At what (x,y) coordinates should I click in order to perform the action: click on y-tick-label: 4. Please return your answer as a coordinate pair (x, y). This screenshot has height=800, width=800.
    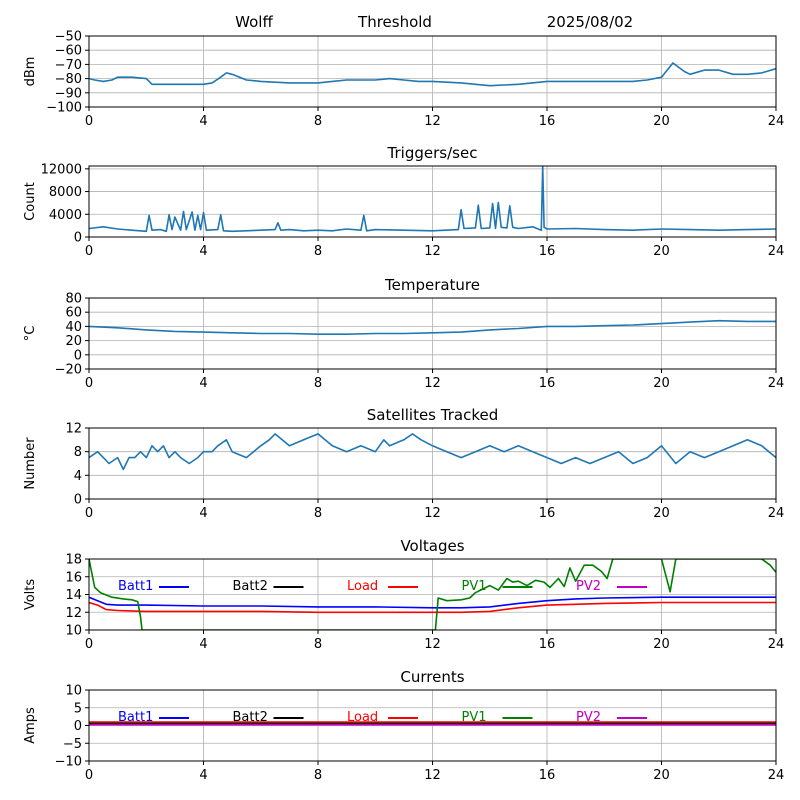
    Looking at the image, I should click on (78, 476).